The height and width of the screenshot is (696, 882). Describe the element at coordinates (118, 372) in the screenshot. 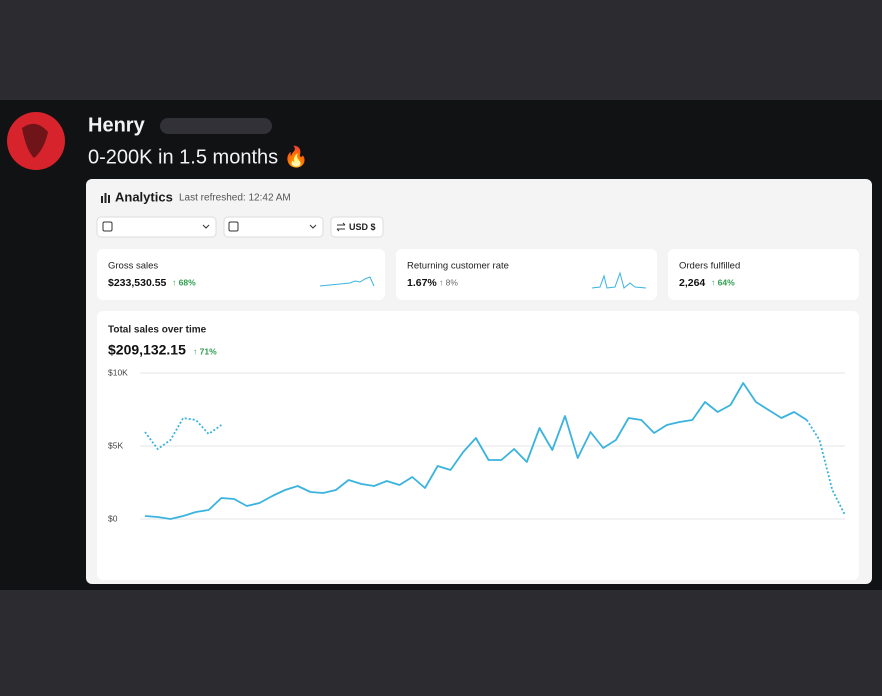

I see `y-tick-label: $10K` at that location.